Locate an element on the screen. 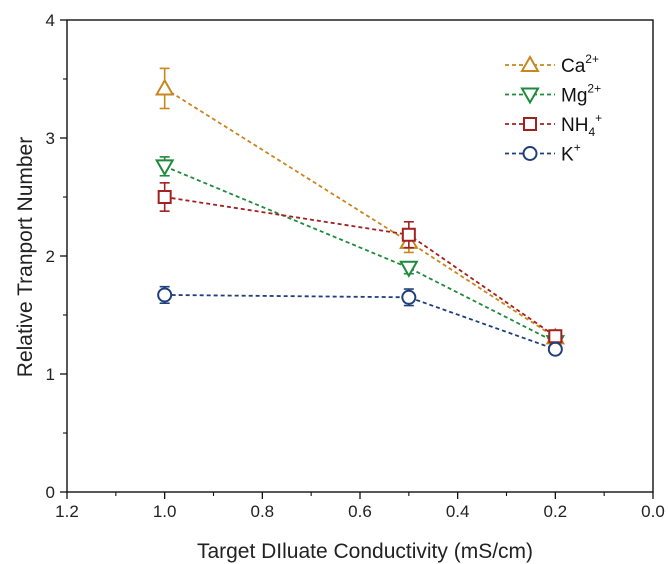 Image resolution: width=668 pixels, height=564 pixels. legend-item-mg: Mg2+ is located at coordinates (553, 94).